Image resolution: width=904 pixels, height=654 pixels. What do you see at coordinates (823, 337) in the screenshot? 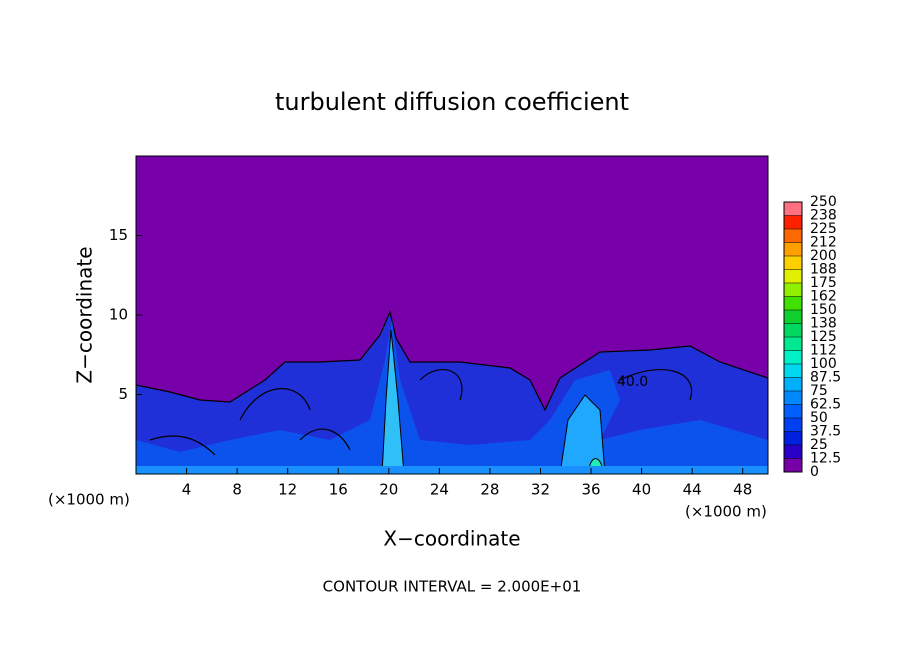
I see `colorbar-tick-label: 125` at bounding box center [823, 337].